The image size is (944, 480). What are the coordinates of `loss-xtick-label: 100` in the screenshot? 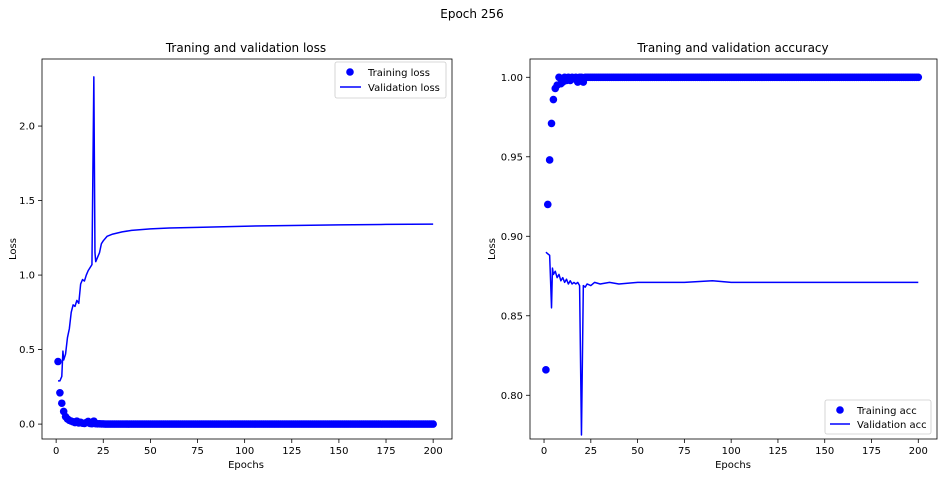 It's located at (244, 451).